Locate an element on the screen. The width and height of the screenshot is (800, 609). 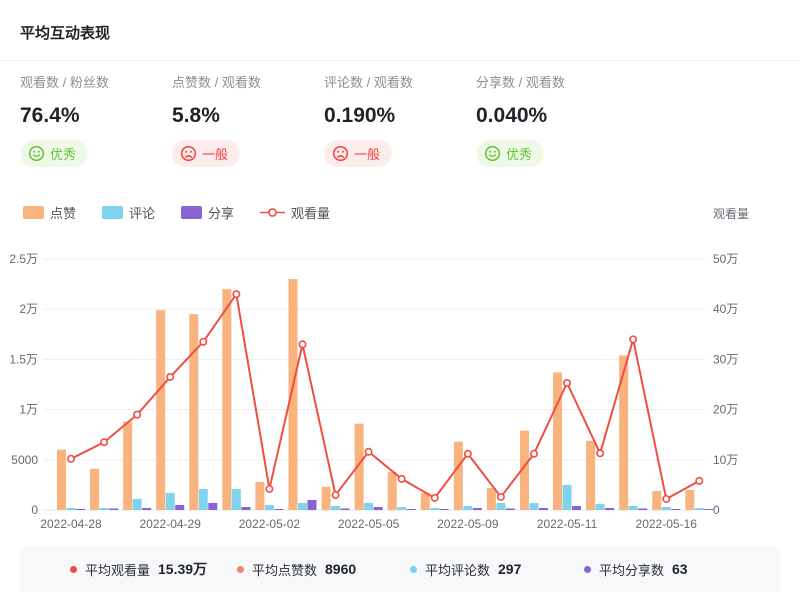
left-axis-tick: 5000 is located at coordinates (24, 460).